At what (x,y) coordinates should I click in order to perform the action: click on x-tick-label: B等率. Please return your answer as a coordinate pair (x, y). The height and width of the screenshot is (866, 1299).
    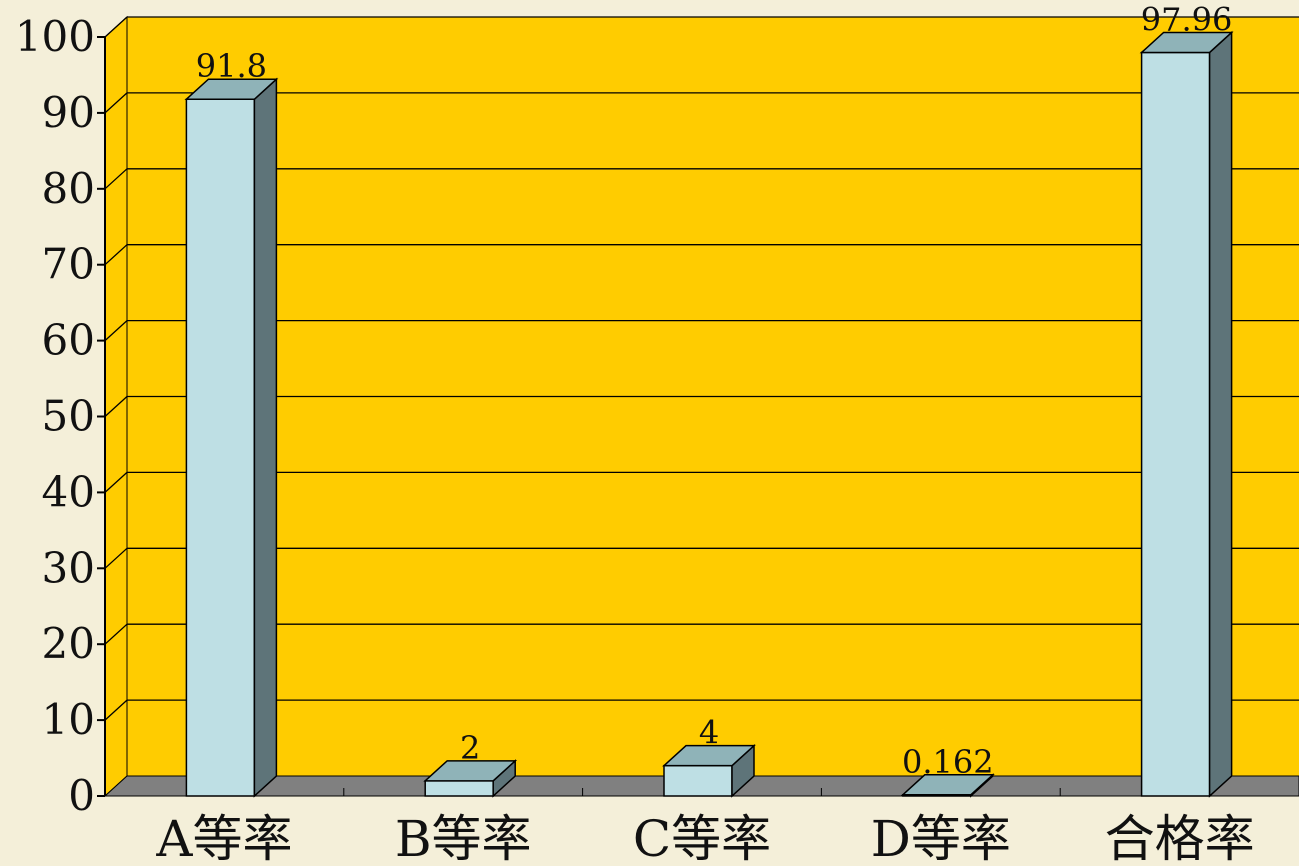
    Looking at the image, I should click on (463, 836).